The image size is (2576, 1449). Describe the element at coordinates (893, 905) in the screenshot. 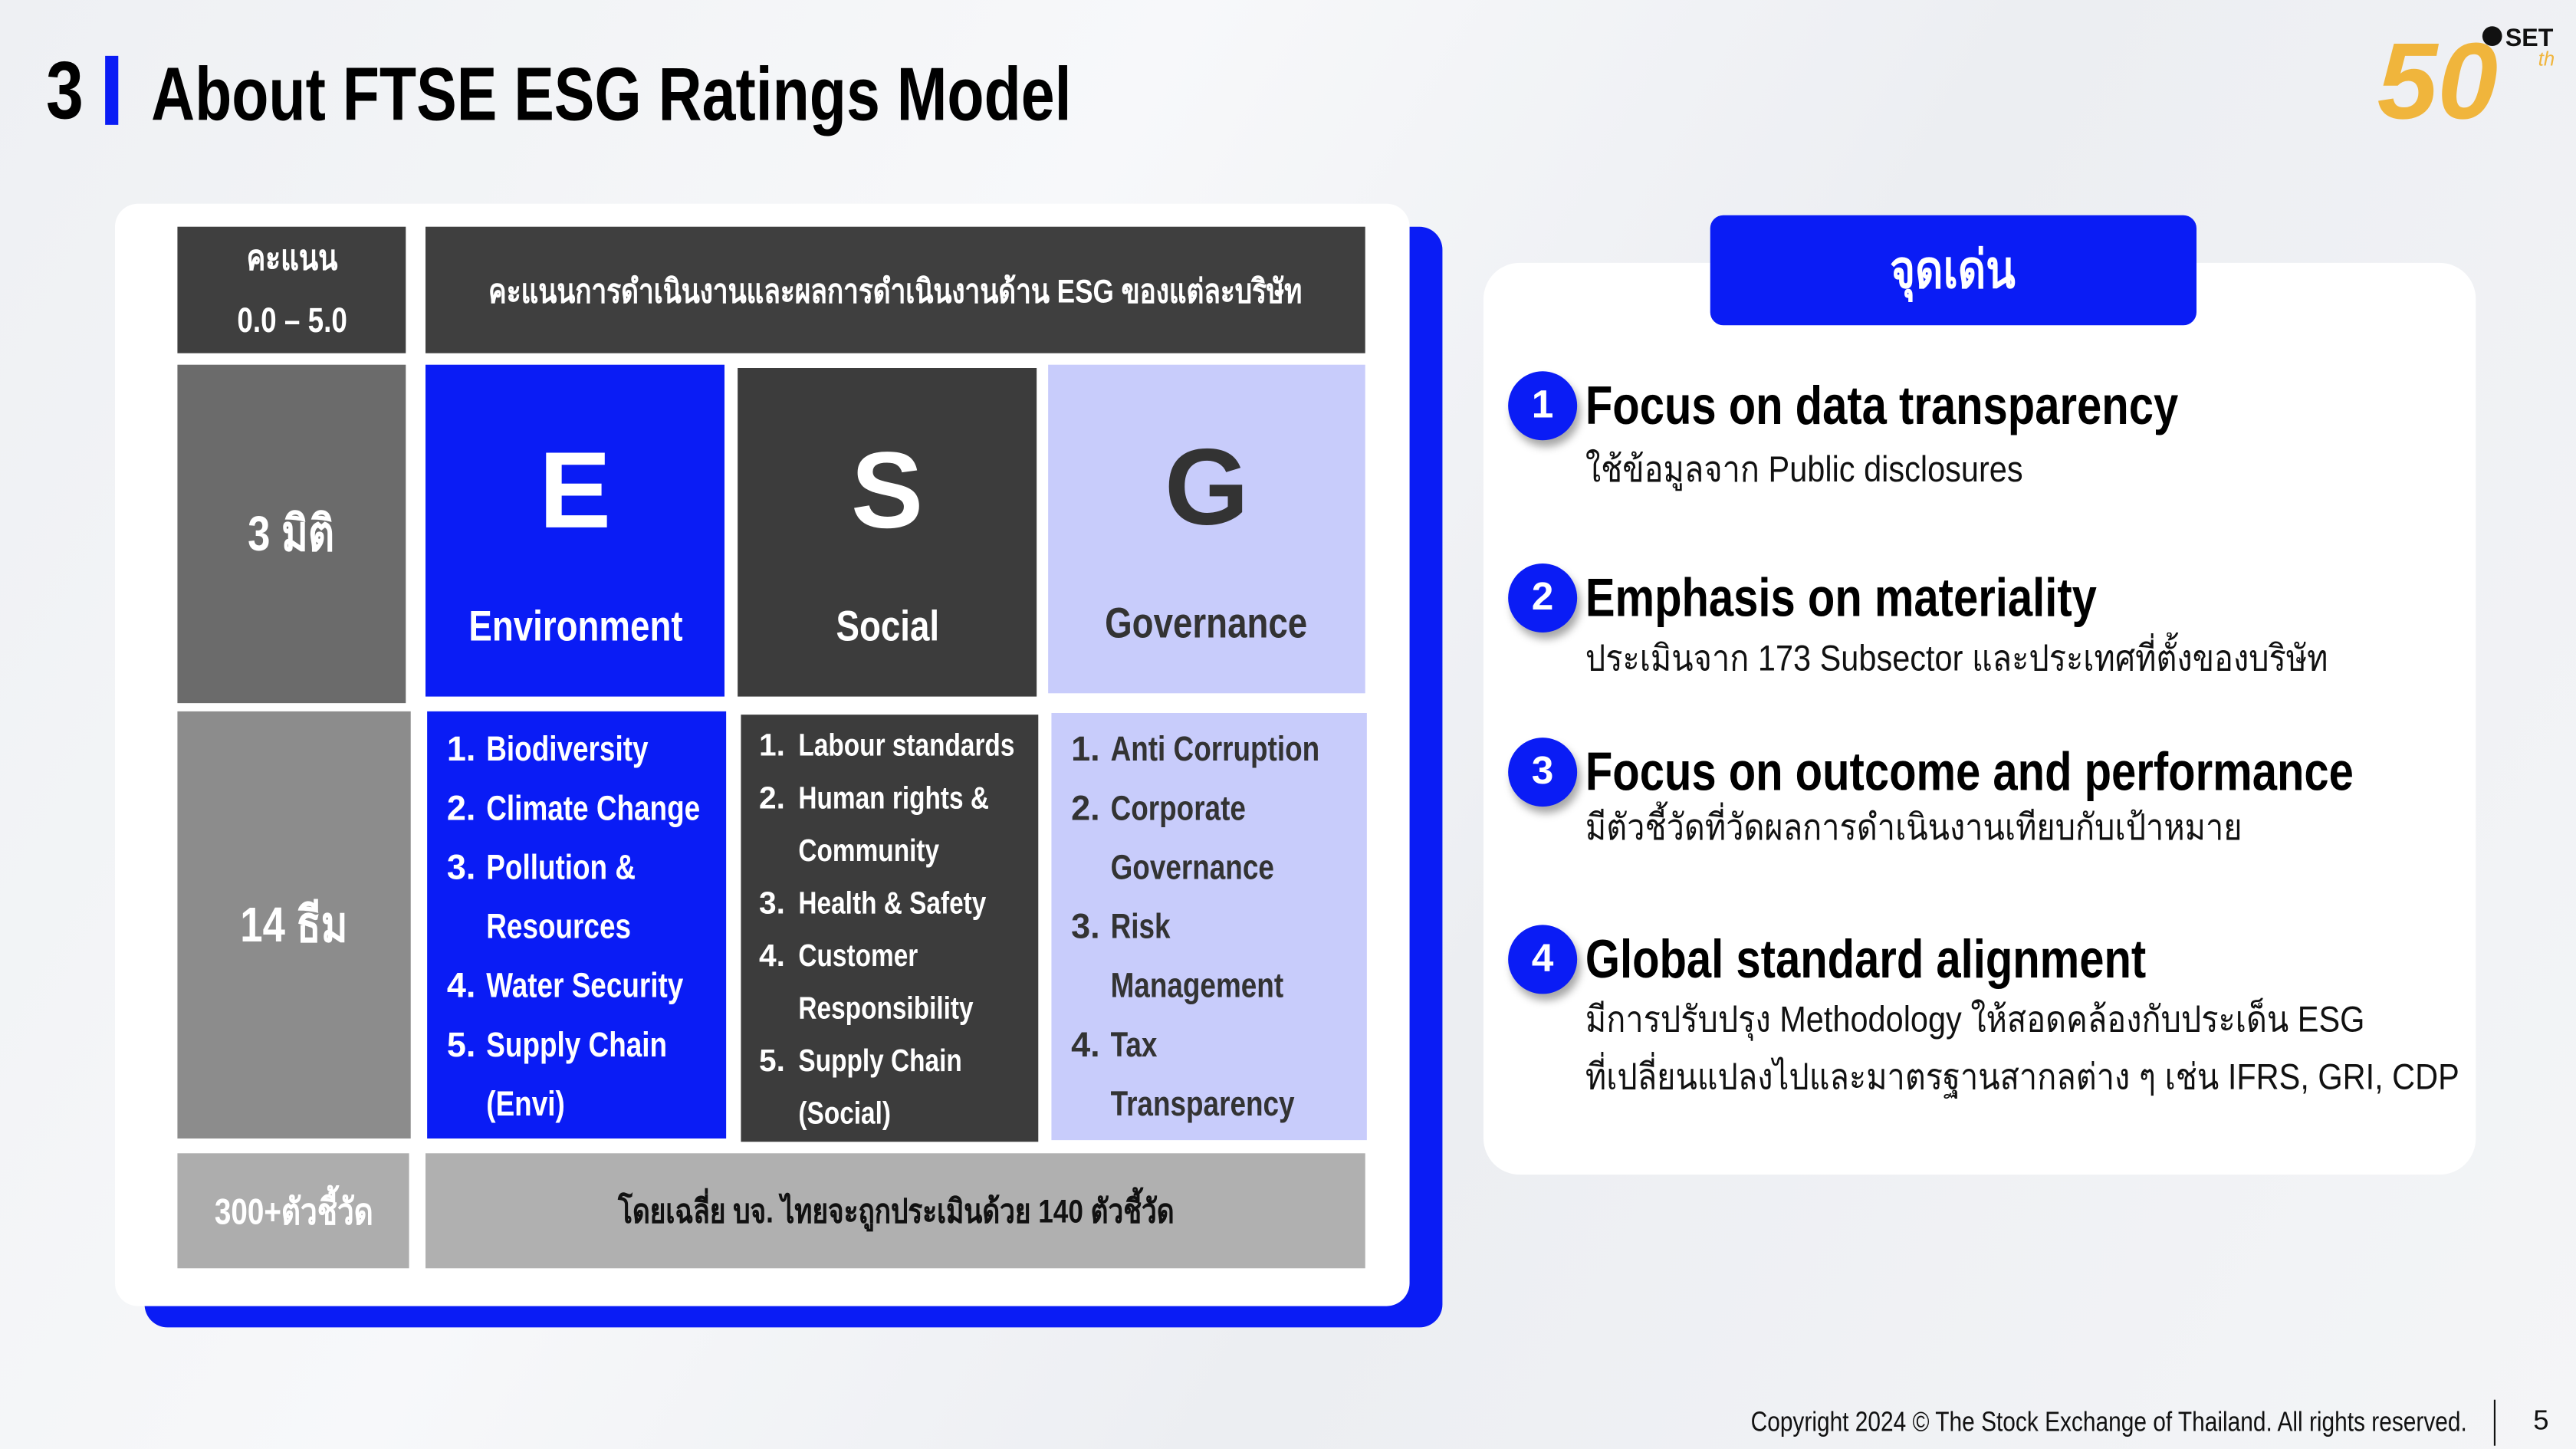

I see `theme-text: Health & Safety` at that location.